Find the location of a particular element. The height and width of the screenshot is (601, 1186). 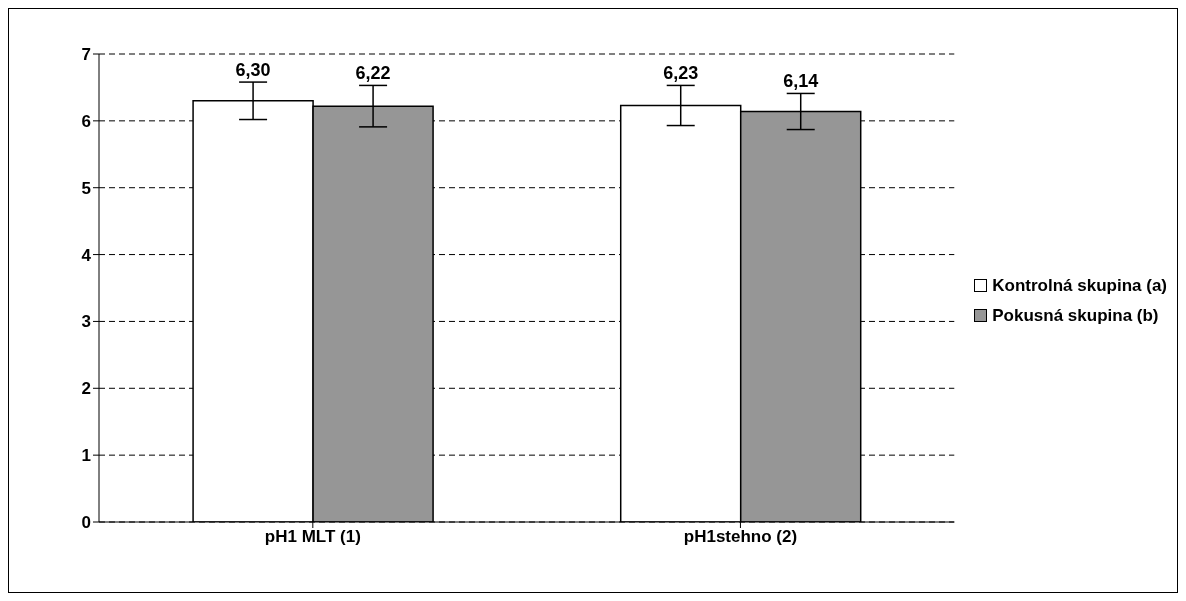

legend-label: Kontrolná skupina (a) is located at coordinates (1079, 285).